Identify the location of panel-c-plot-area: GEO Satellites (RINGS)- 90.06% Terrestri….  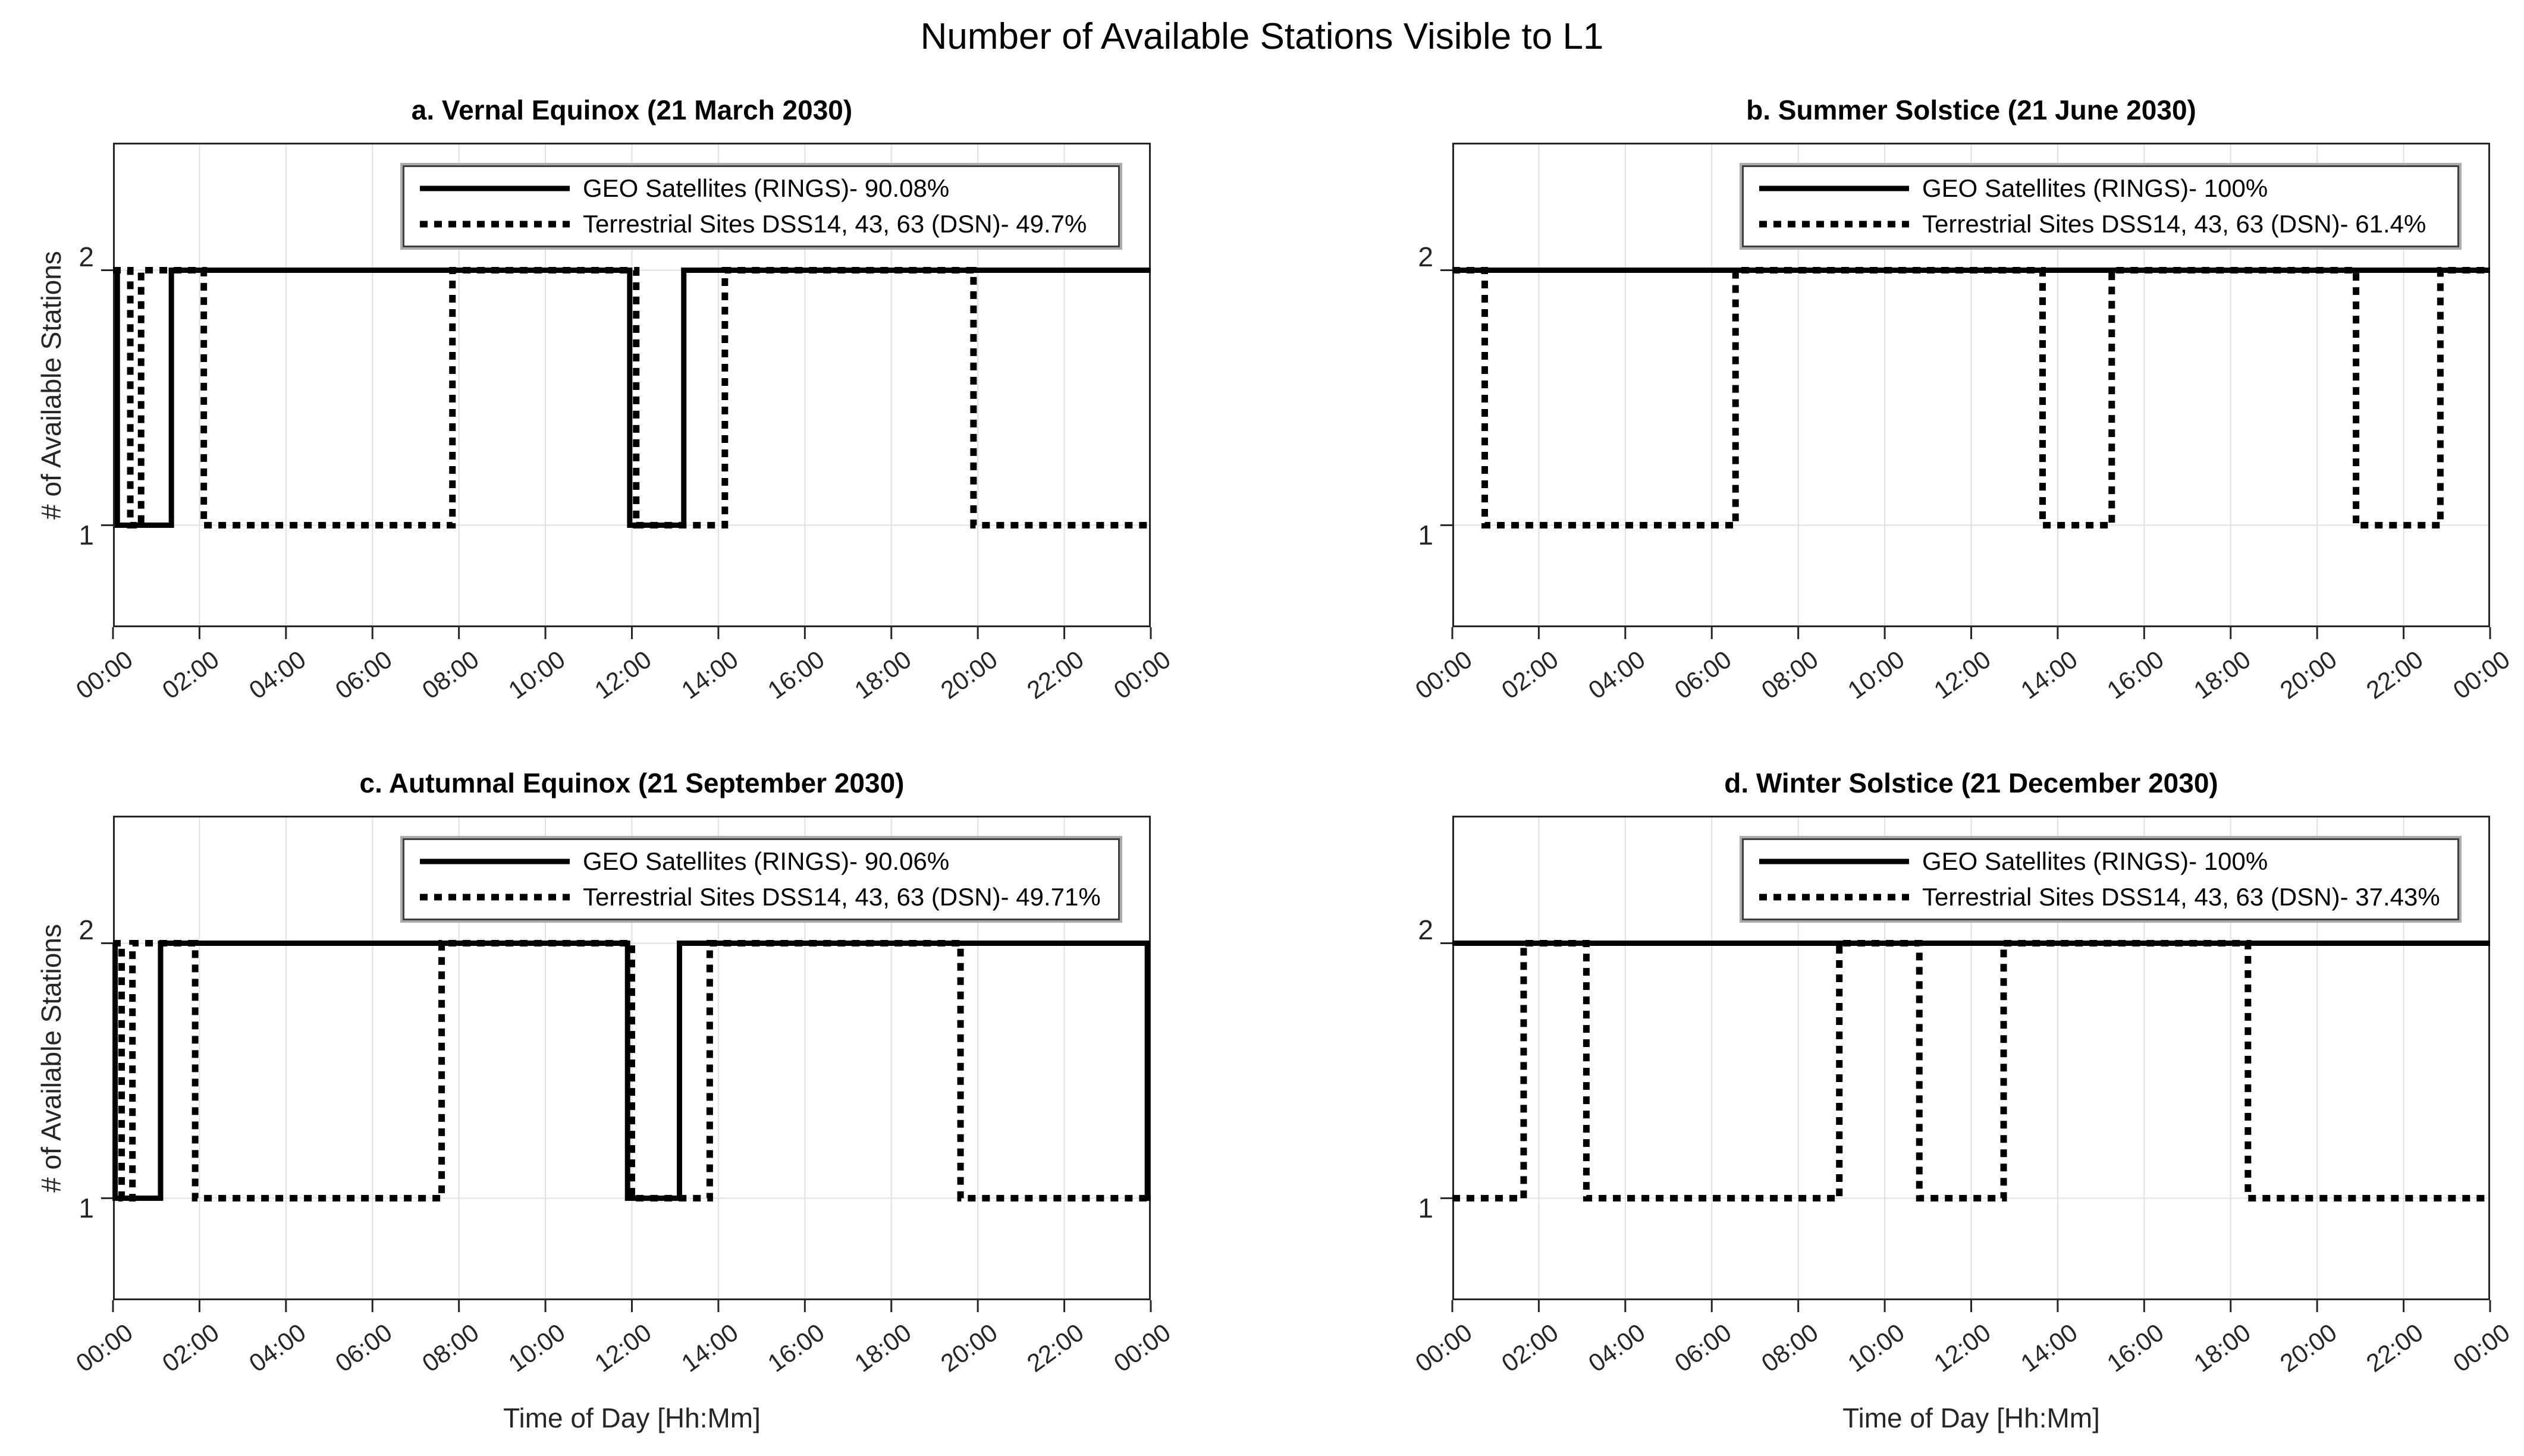
(627, 1064).